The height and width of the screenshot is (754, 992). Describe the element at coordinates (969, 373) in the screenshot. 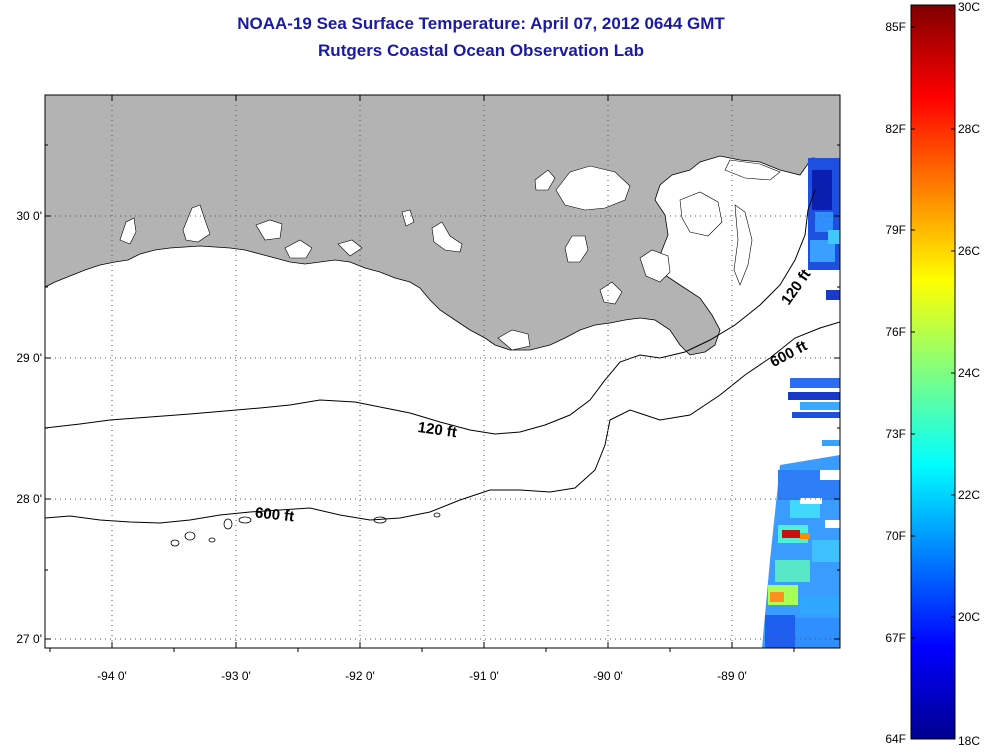

I see `colorbar-label-24c: 24C` at that location.